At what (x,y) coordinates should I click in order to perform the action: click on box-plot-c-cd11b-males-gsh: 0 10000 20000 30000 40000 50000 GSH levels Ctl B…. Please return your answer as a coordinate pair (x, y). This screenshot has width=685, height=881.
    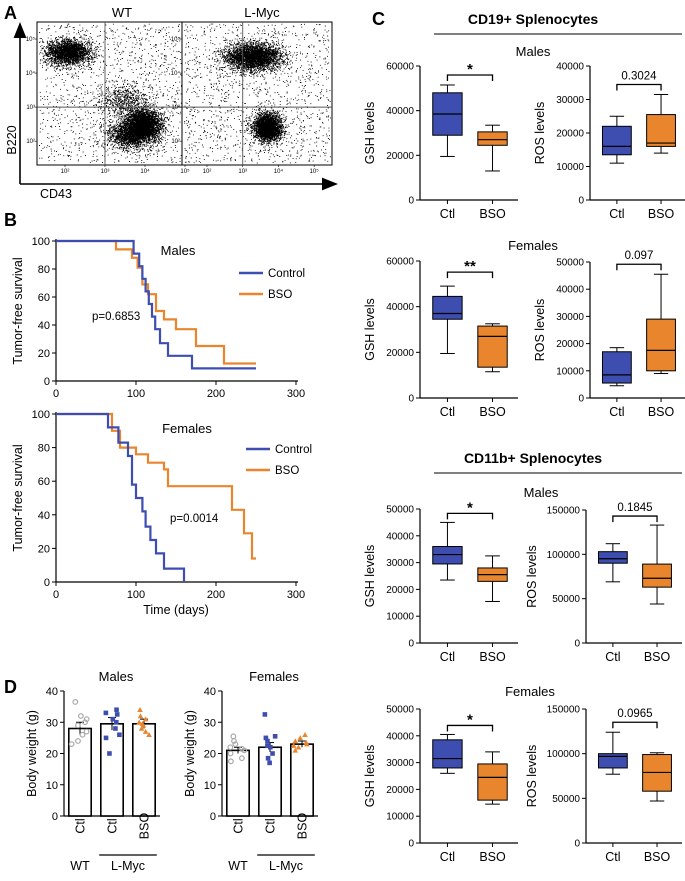
    Looking at the image, I should click on (461, 574).